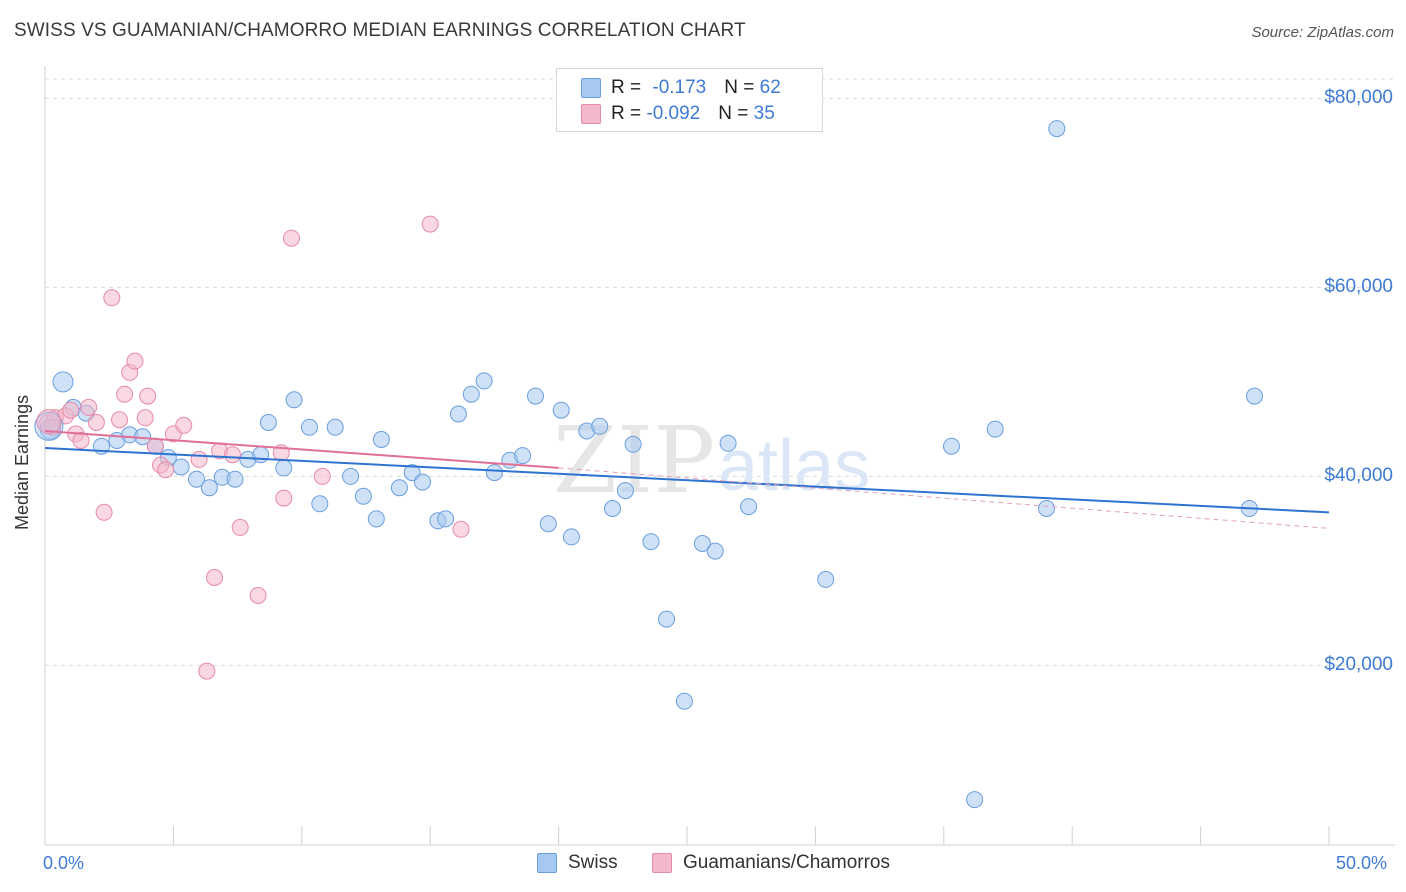  What do you see at coordinates (1358, 287) in the screenshot?
I see `y-tick-label-2: $60,000` at bounding box center [1358, 287].